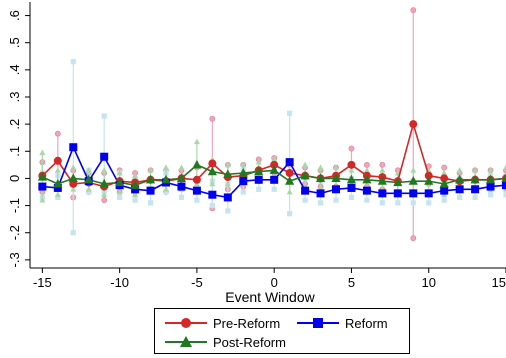 The image size is (506, 358). I want to click on y-tick-label: -.1, so click(14, 205).